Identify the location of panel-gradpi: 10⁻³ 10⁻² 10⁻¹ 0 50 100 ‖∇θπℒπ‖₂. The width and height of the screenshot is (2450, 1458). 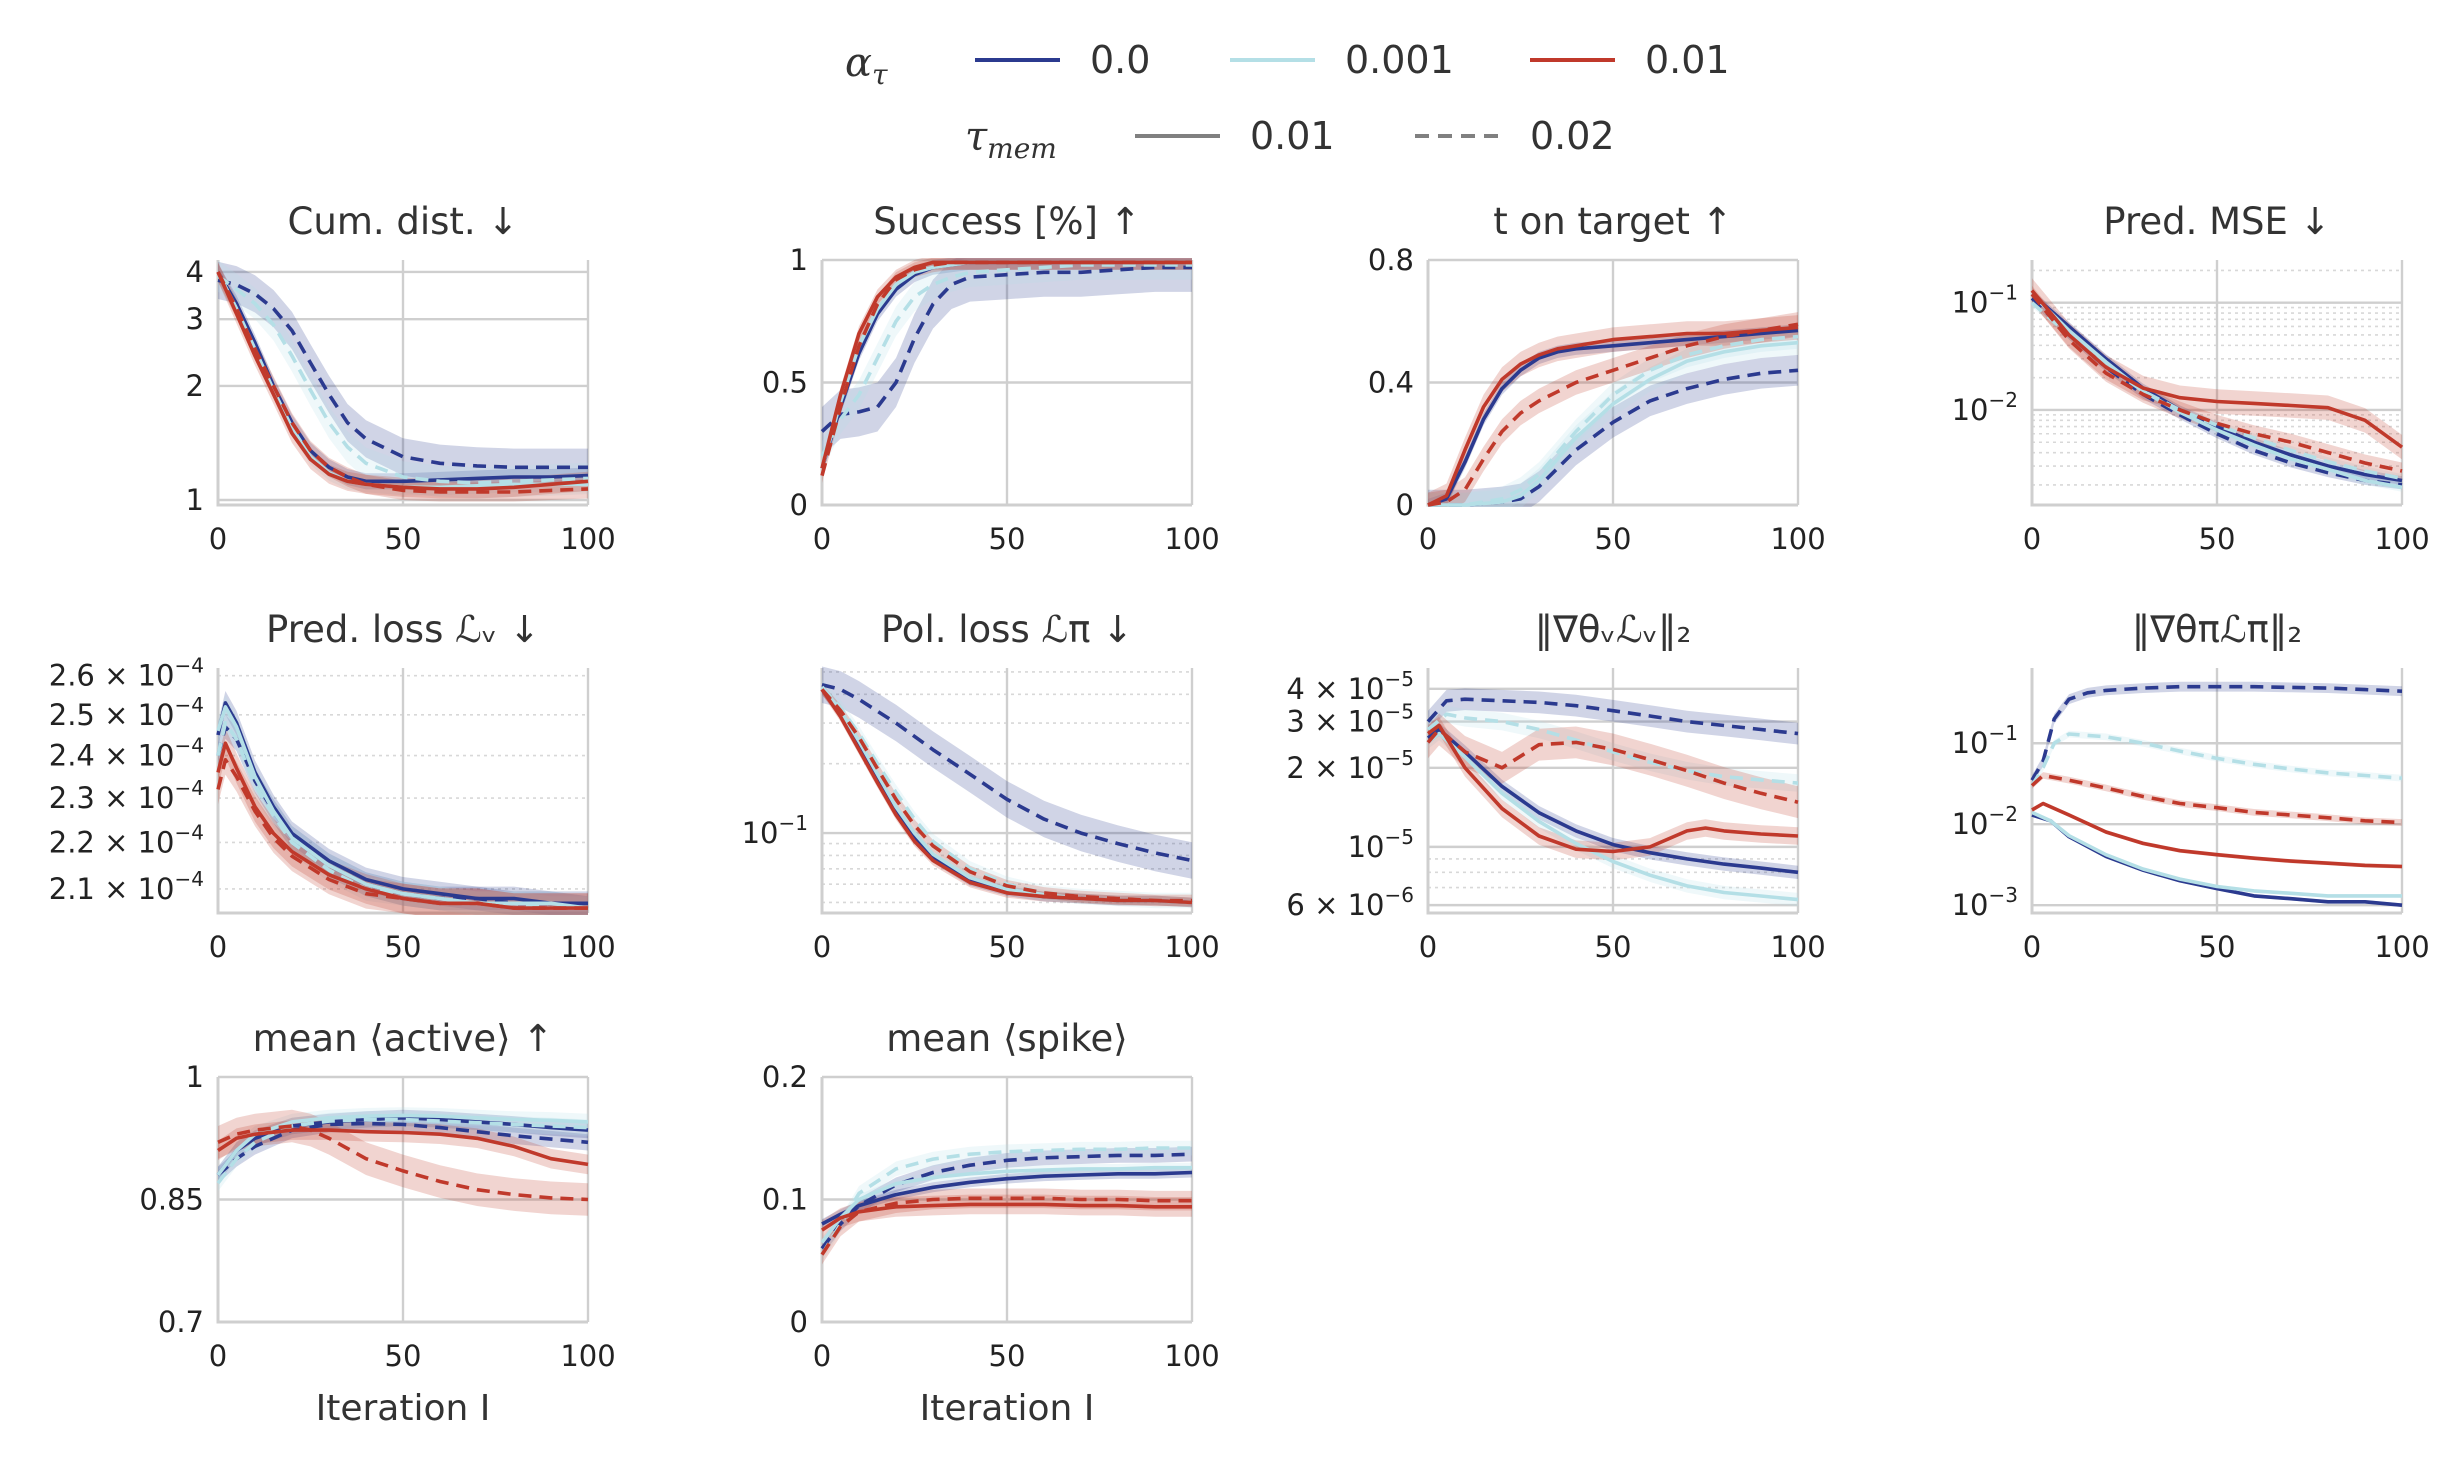
(2191, 786).